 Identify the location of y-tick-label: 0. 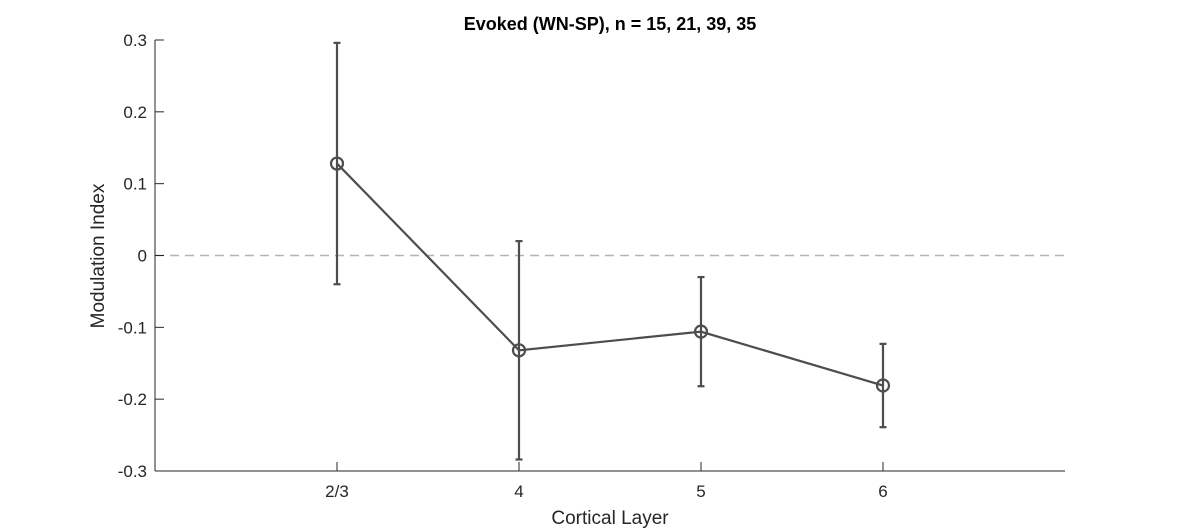
(142, 256).